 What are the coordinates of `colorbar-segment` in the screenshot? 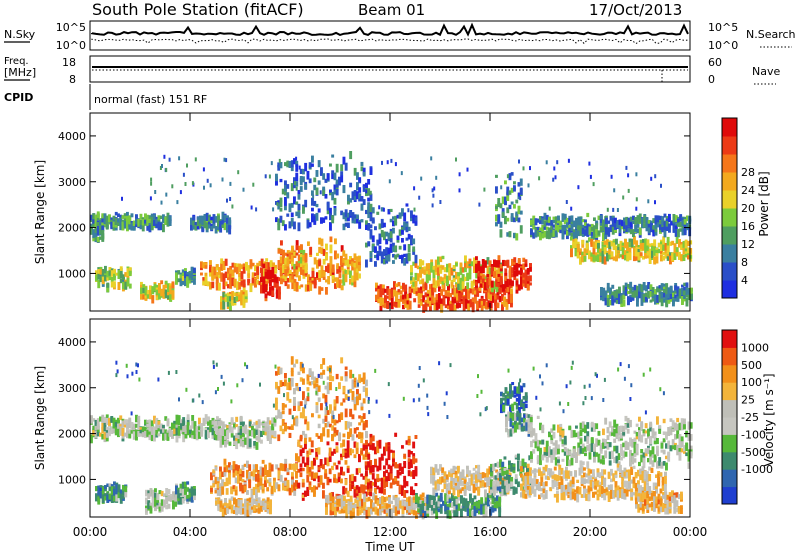 It's located at (729, 199).